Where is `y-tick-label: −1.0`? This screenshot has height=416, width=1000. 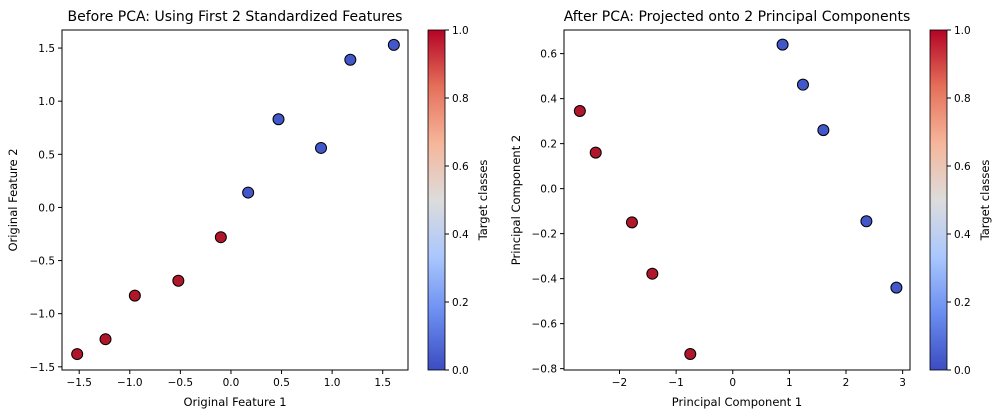
y-tick-label: −1.0 is located at coordinates (43, 315).